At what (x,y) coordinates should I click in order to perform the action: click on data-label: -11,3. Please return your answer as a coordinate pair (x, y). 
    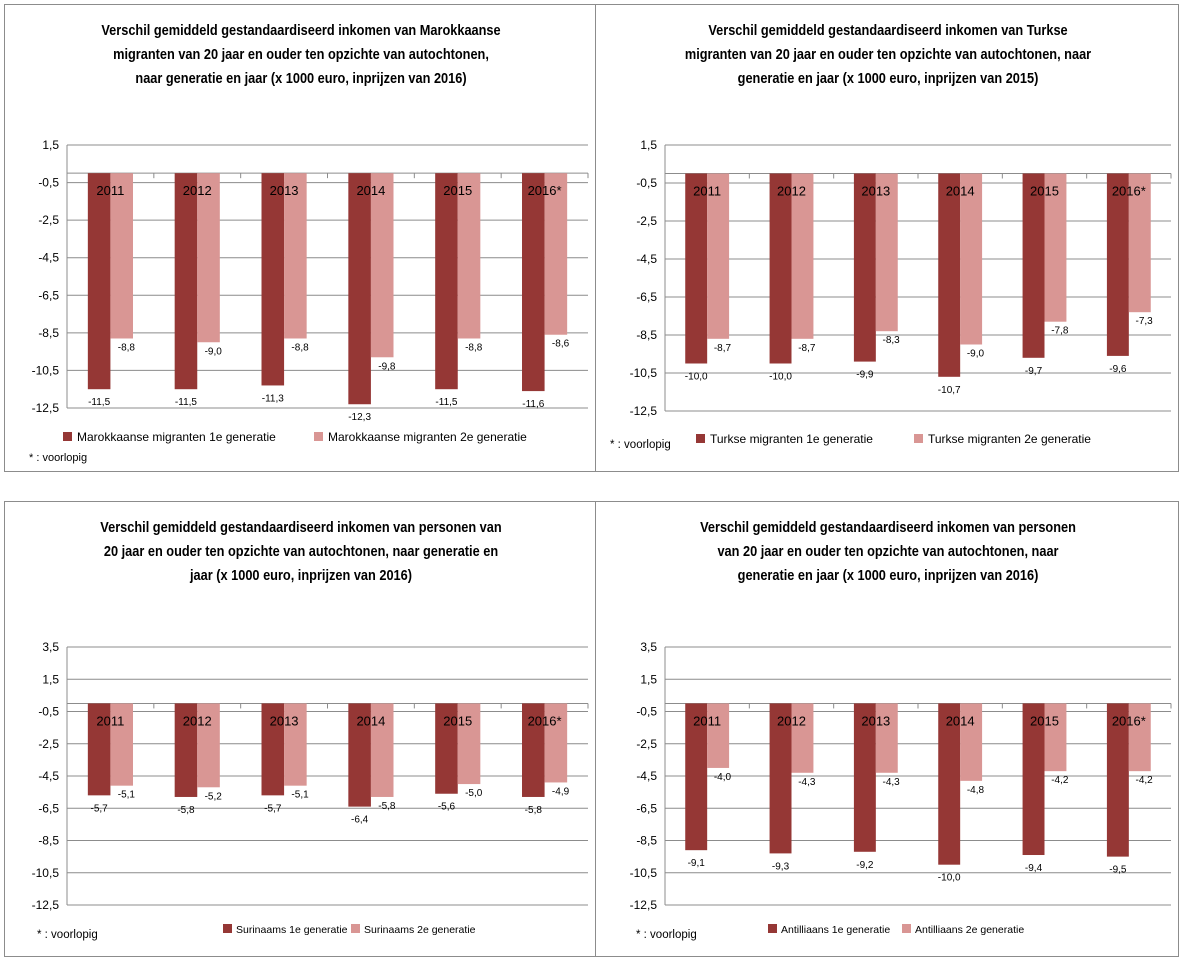
    Looking at the image, I should click on (273, 398).